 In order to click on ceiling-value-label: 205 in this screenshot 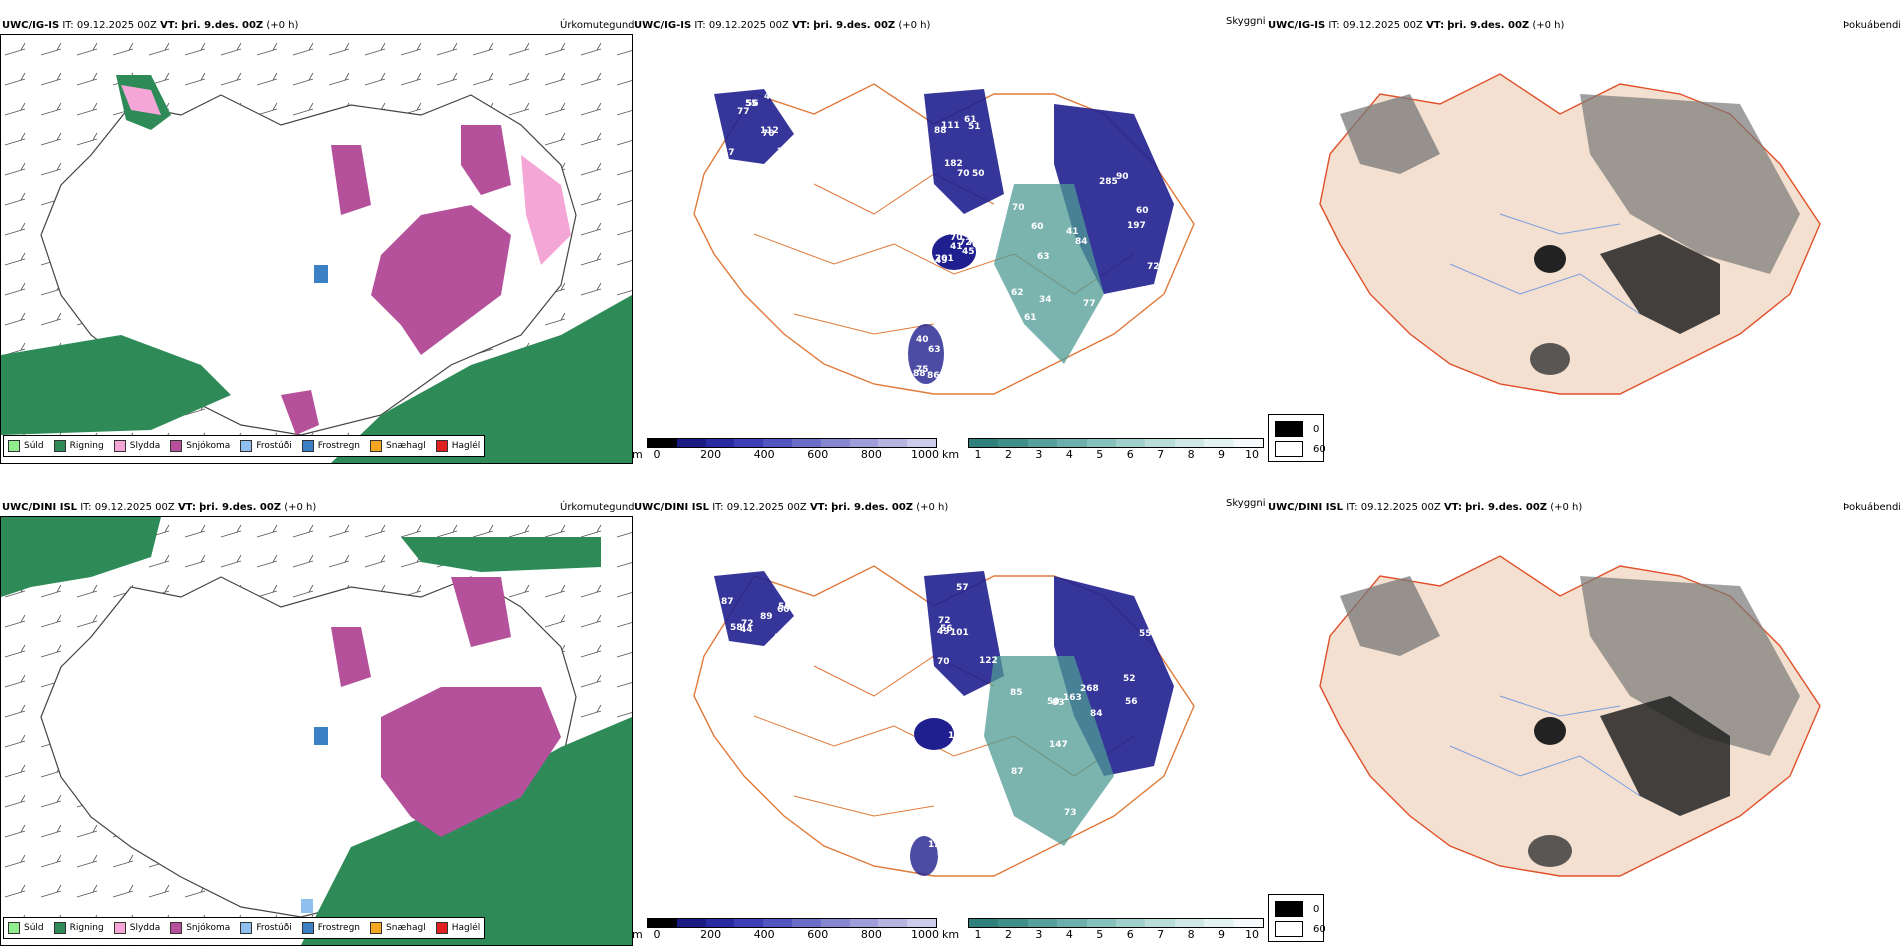, I will do `click(953, 844)`.